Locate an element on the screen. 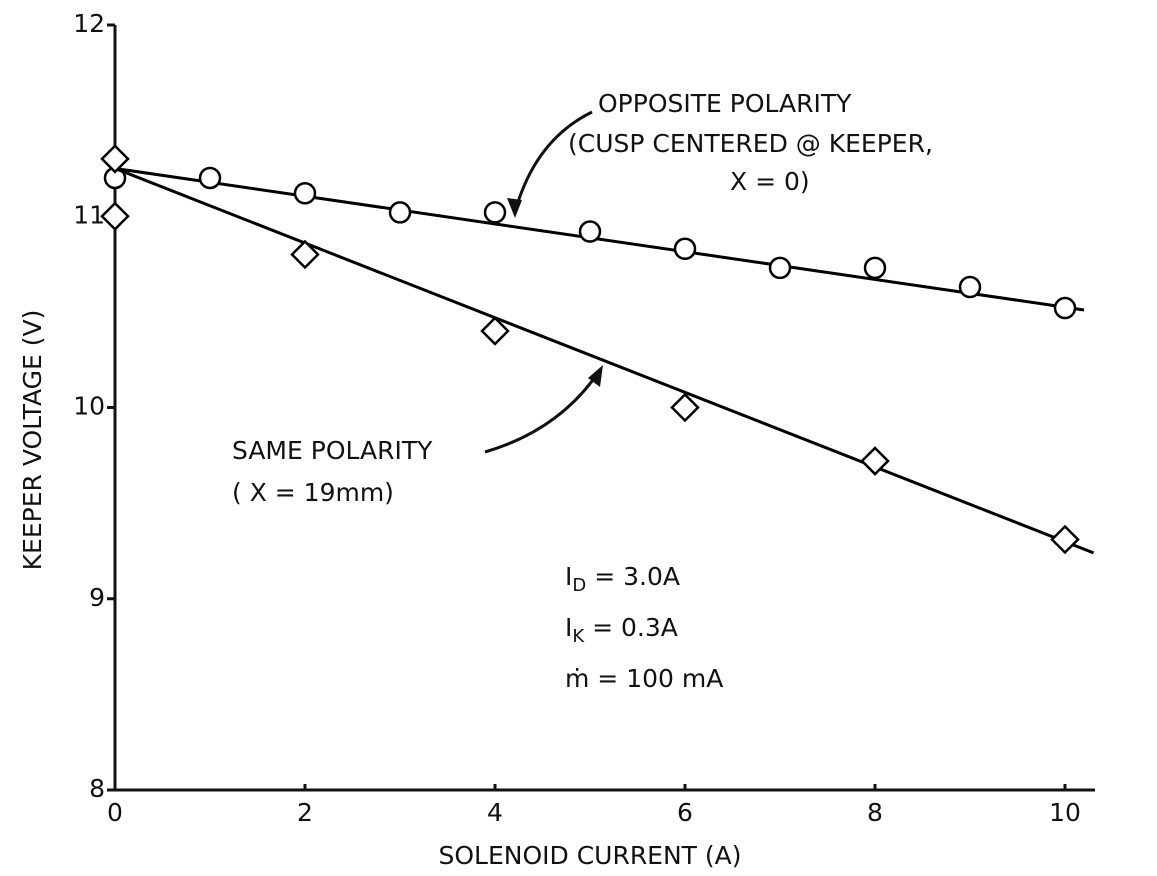 This screenshot has width=1157, height=876. annotation-subscript: D is located at coordinates (579, 585).